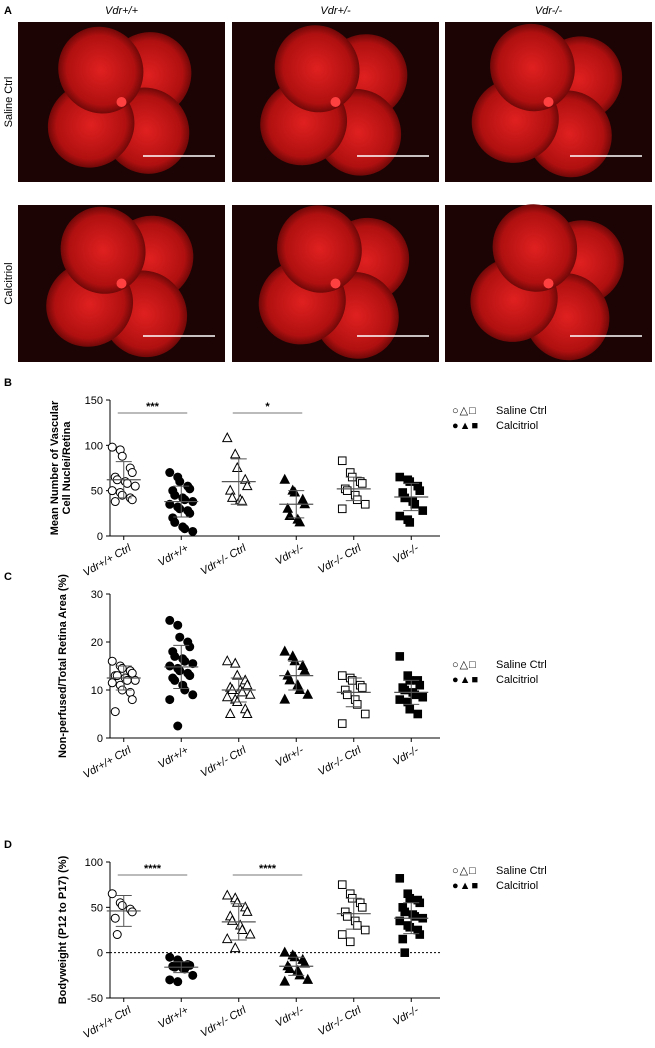 This screenshot has height=1048, width=655. I want to click on y-tick-label: 0, so click(100, 537).